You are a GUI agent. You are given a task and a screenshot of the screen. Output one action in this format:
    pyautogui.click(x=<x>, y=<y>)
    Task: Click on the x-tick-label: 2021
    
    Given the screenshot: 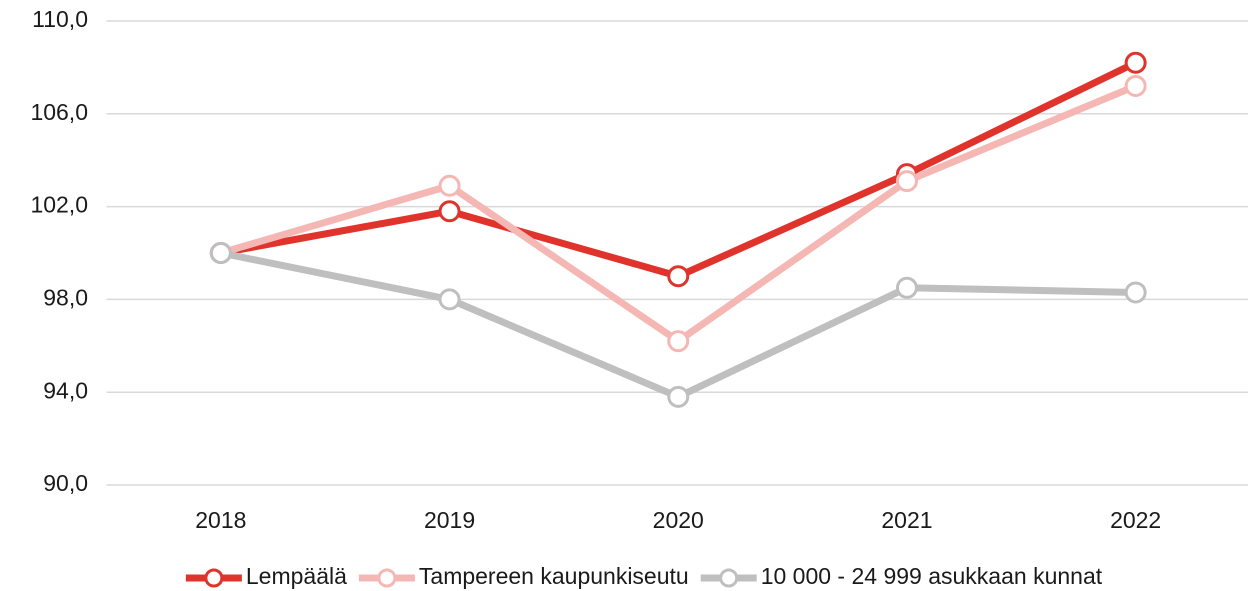 What is the action you would take?
    pyautogui.click(x=906, y=520)
    